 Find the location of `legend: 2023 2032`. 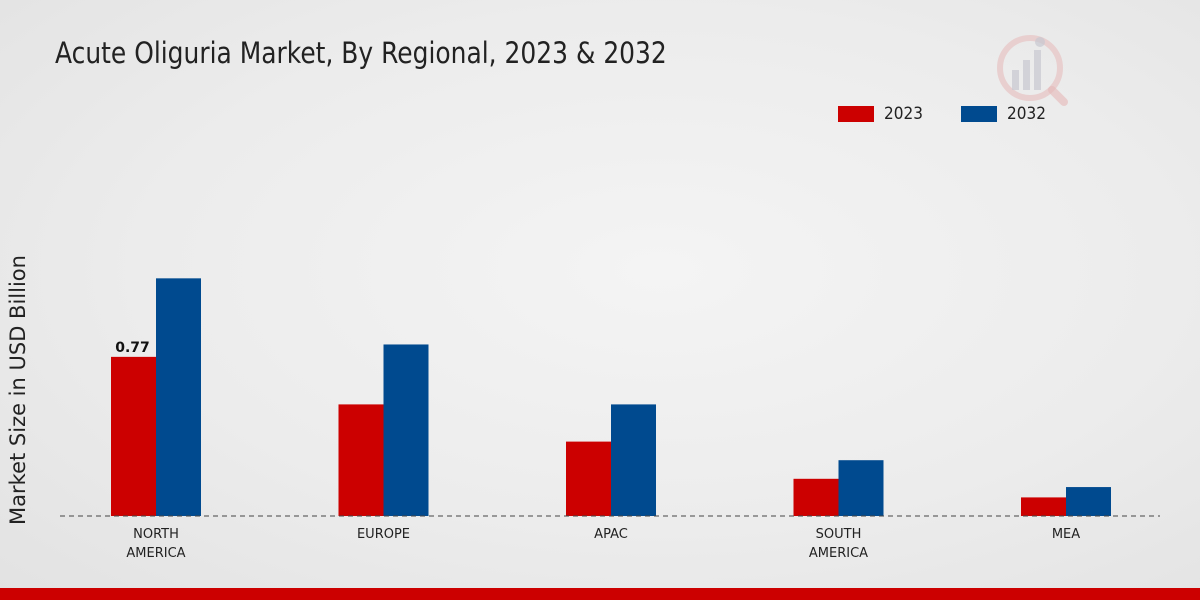

legend: 2023 2032 is located at coordinates (961, 114).